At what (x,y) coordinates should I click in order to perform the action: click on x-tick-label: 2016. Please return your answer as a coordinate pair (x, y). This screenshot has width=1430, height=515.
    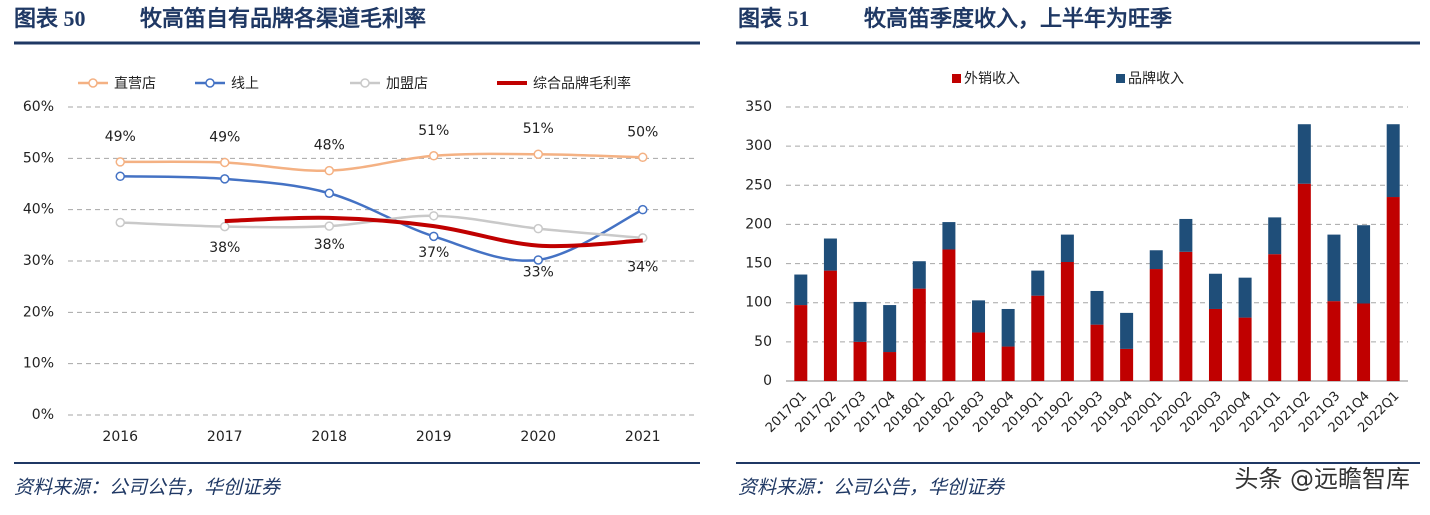
    Looking at the image, I should click on (120, 437).